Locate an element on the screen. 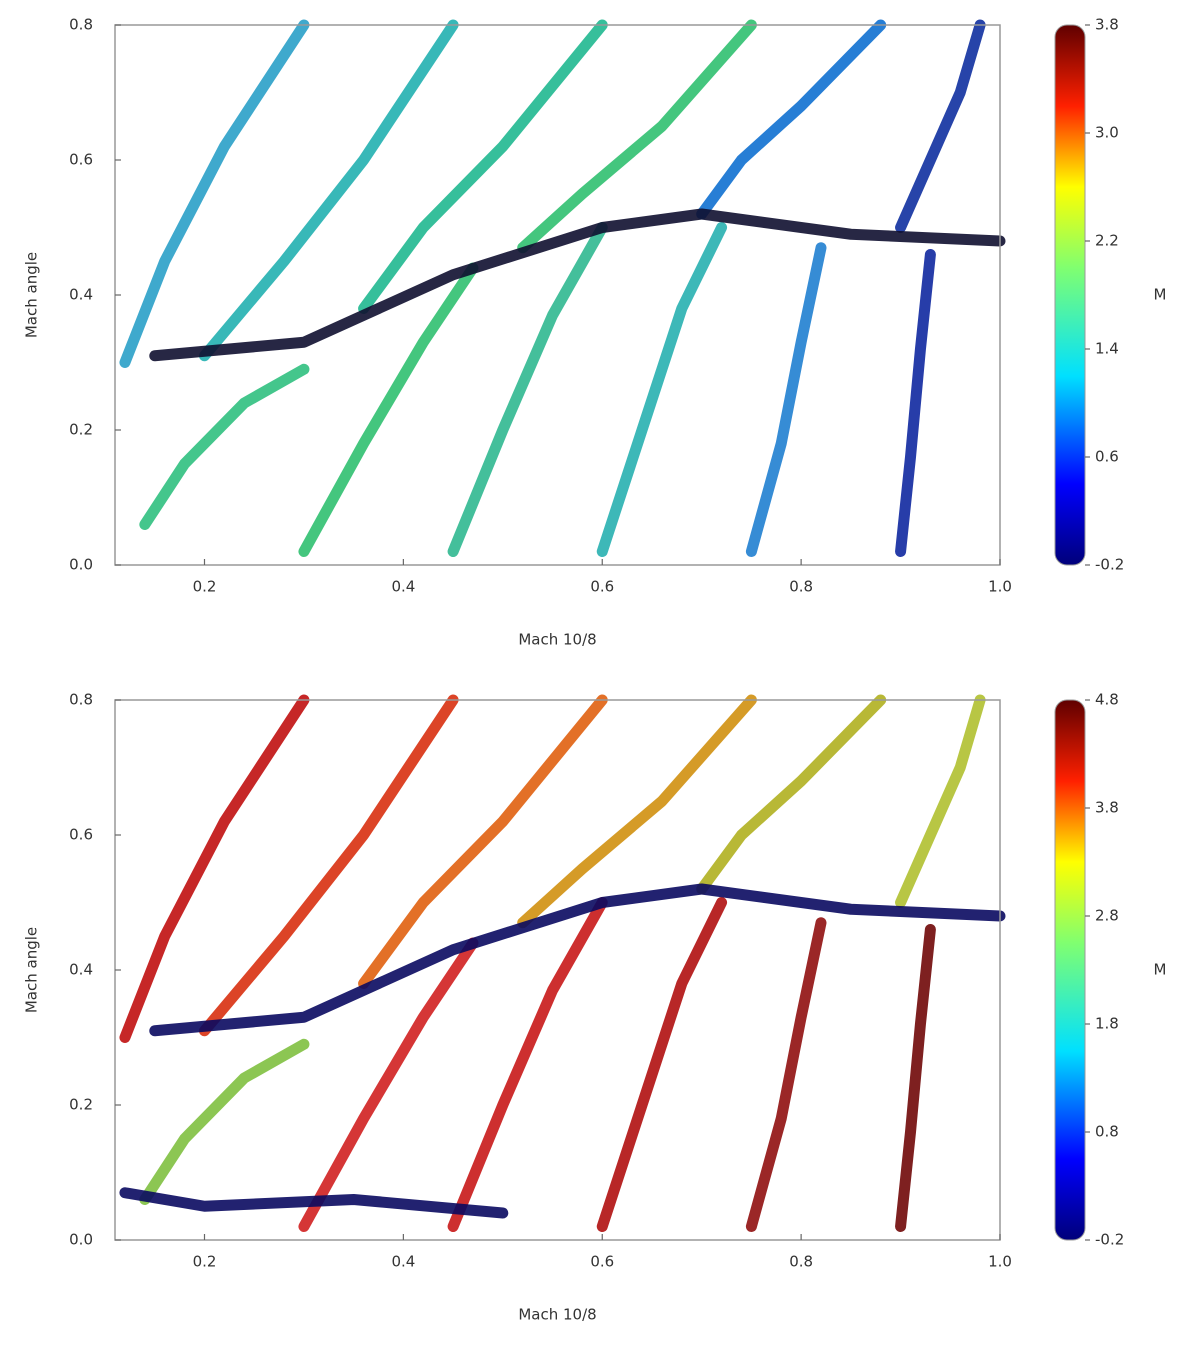  colorbar-tick-label: 0.8 is located at coordinates (1107, 1132).